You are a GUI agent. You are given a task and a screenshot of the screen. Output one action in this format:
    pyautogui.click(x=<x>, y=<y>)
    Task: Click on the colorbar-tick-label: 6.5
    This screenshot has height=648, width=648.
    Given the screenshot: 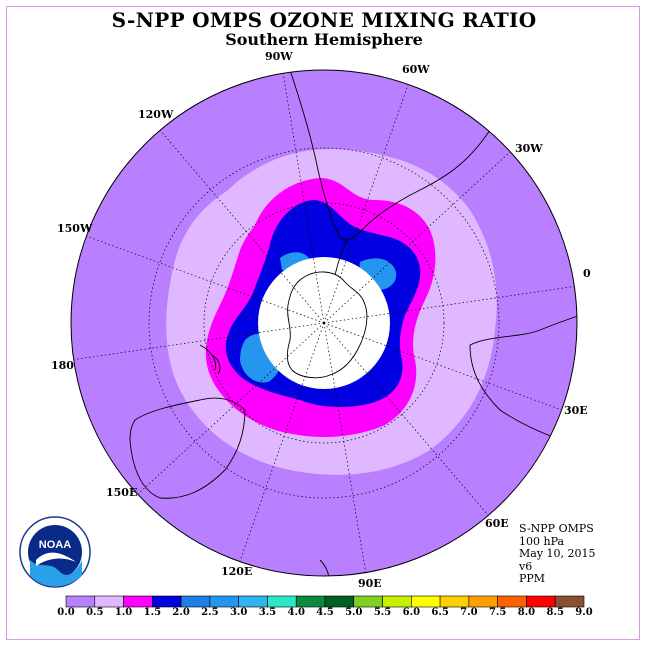 What is the action you would take?
    pyautogui.click(x=440, y=612)
    